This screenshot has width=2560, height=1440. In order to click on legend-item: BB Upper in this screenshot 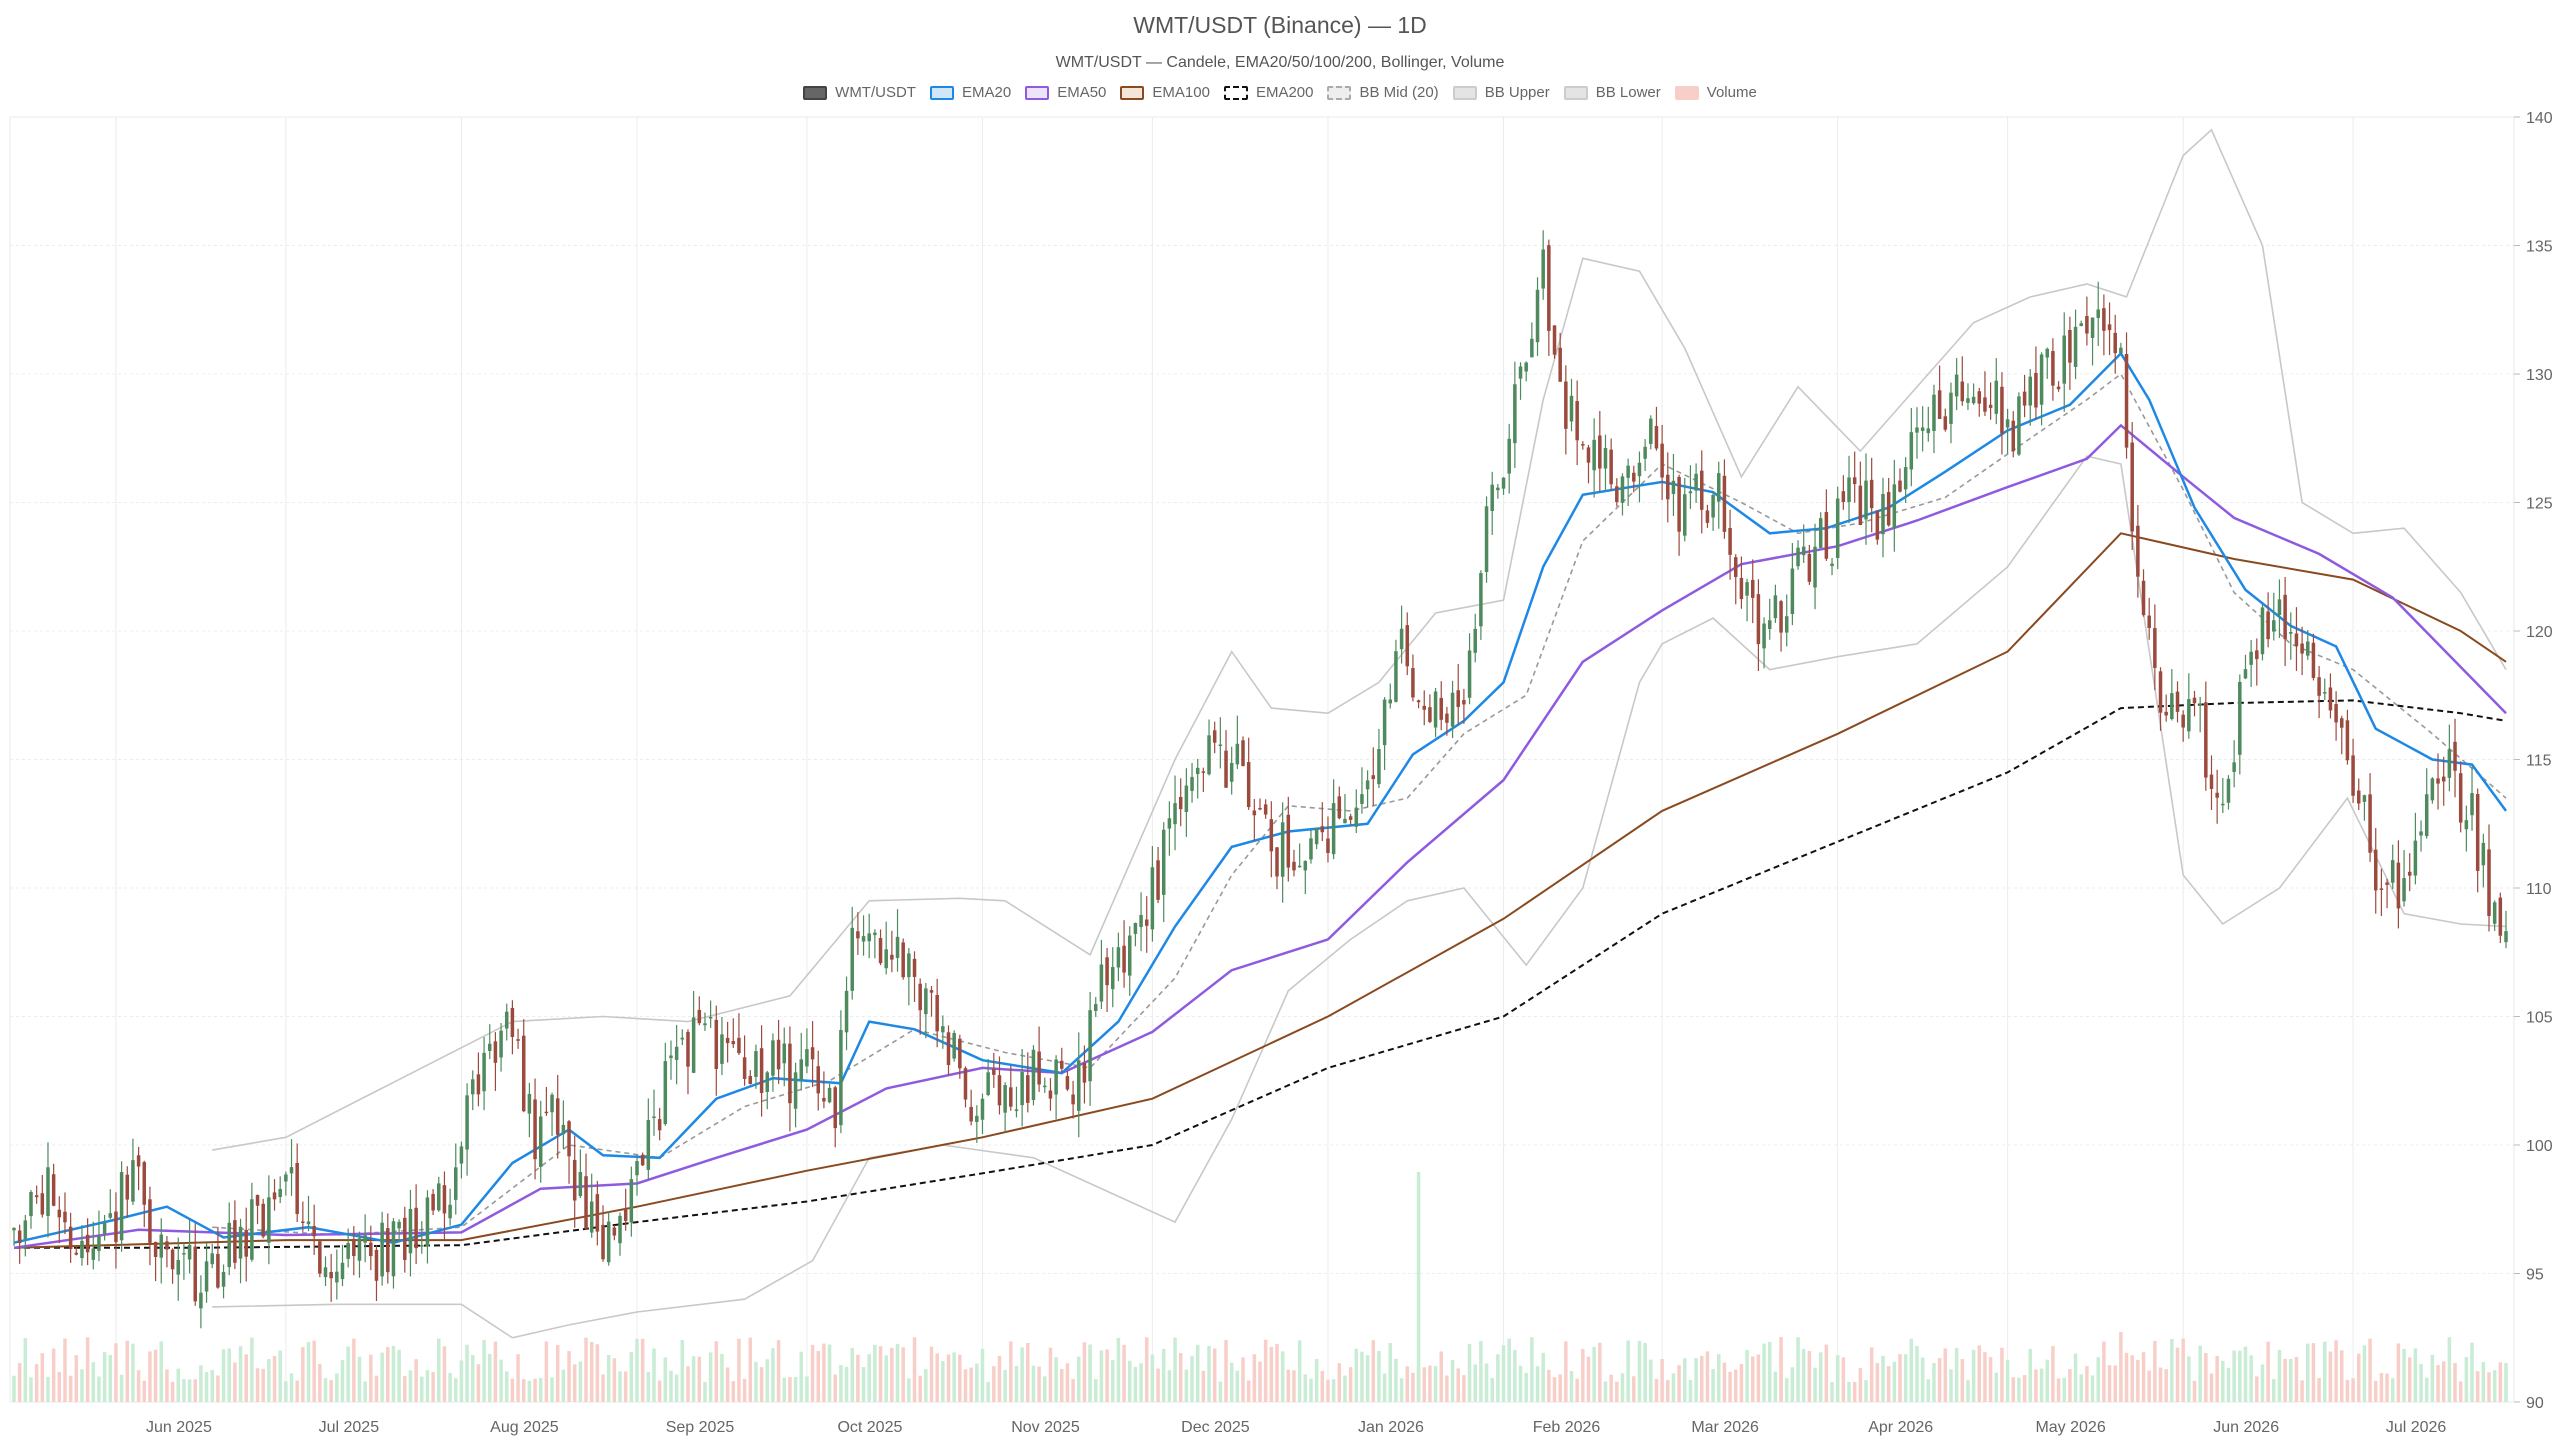, I will do `click(1501, 92)`.